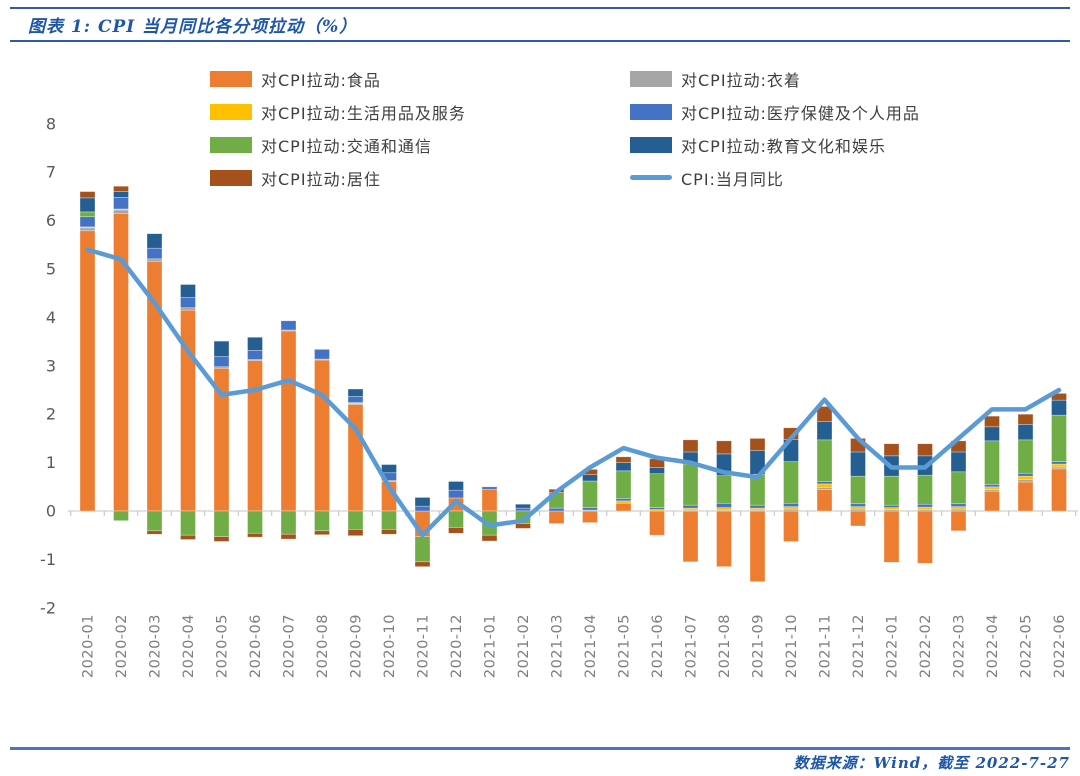  I want to click on x-axis-label: 2020-07, so click(290, 646).